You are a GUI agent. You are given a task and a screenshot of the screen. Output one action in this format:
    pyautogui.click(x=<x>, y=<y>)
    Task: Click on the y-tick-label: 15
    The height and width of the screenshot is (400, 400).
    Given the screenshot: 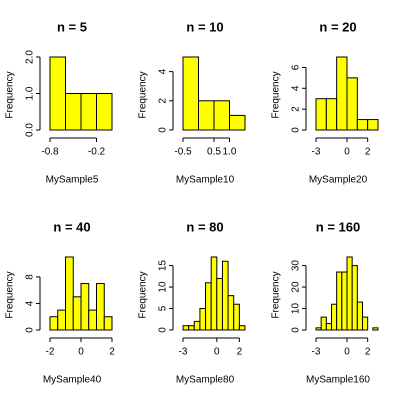 What is the action you would take?
    pyautogui.click(x=163, y=266)
    